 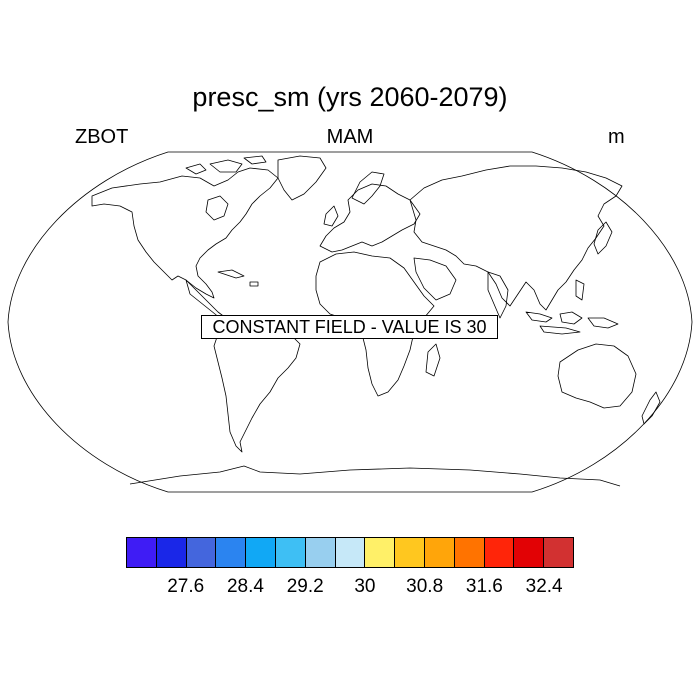 I want to click on colorbar-tick-label: 32.4, so click(x=544, y=586).